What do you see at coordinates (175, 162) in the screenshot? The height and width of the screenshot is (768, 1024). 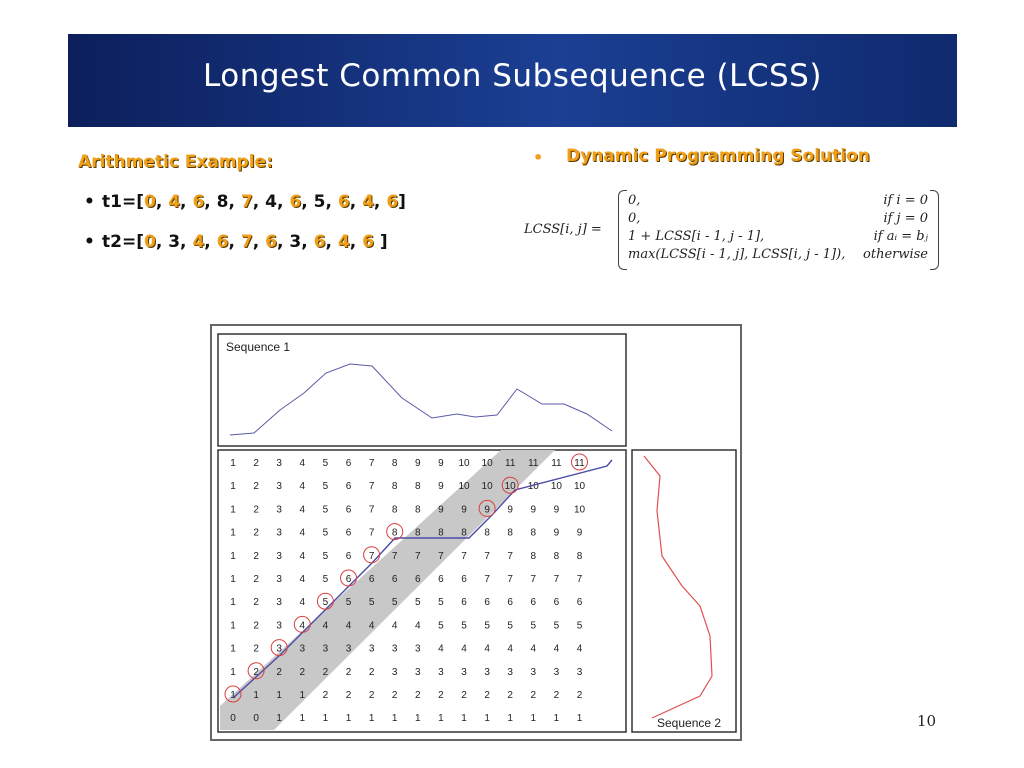 I see `arithmetic-example-heading: Arithmetic Example:` at bounding box center [175, 162].